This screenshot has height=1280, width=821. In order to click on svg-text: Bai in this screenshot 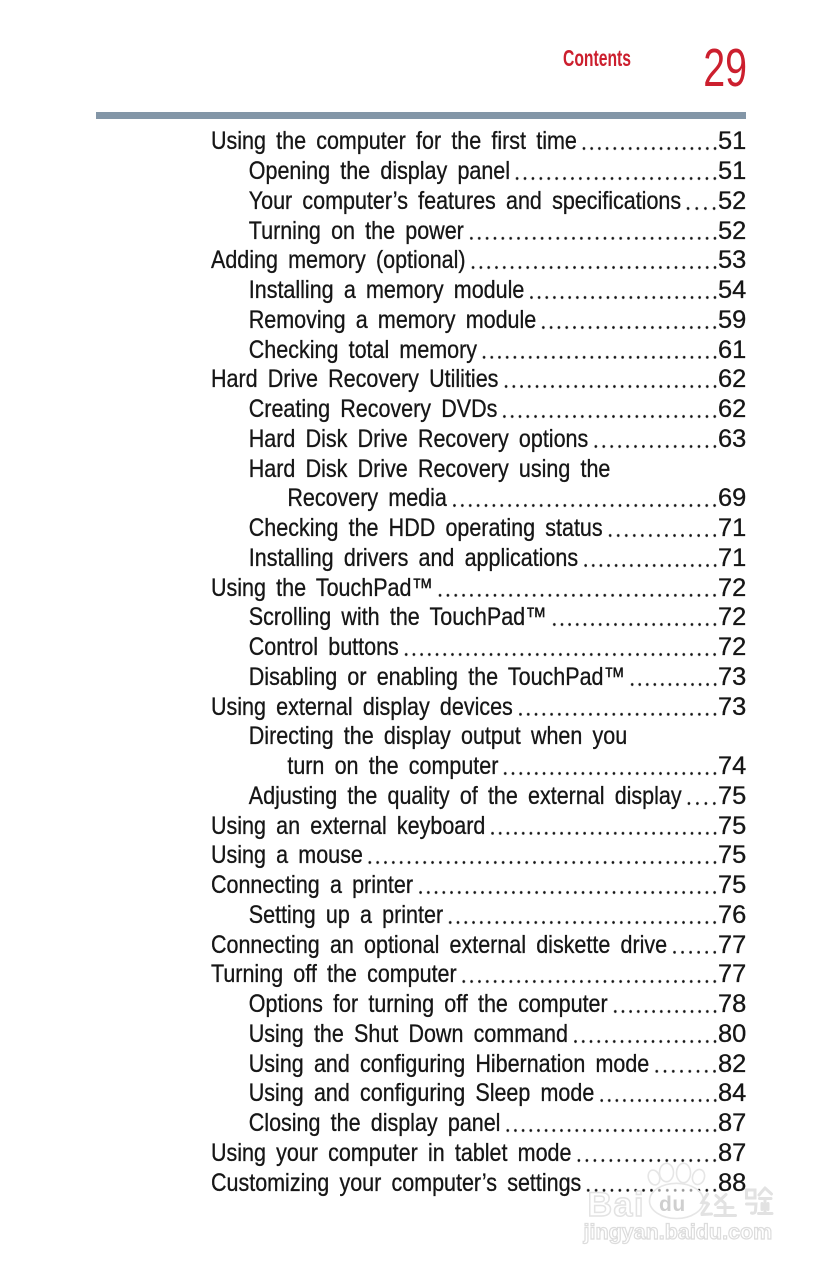, I will do `click(616, 1205)`.